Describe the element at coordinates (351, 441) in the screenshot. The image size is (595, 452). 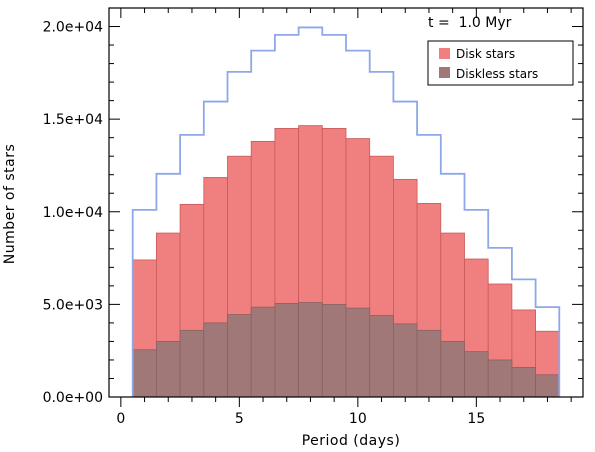
I see `x-axis-label: Period (days)` at that location.